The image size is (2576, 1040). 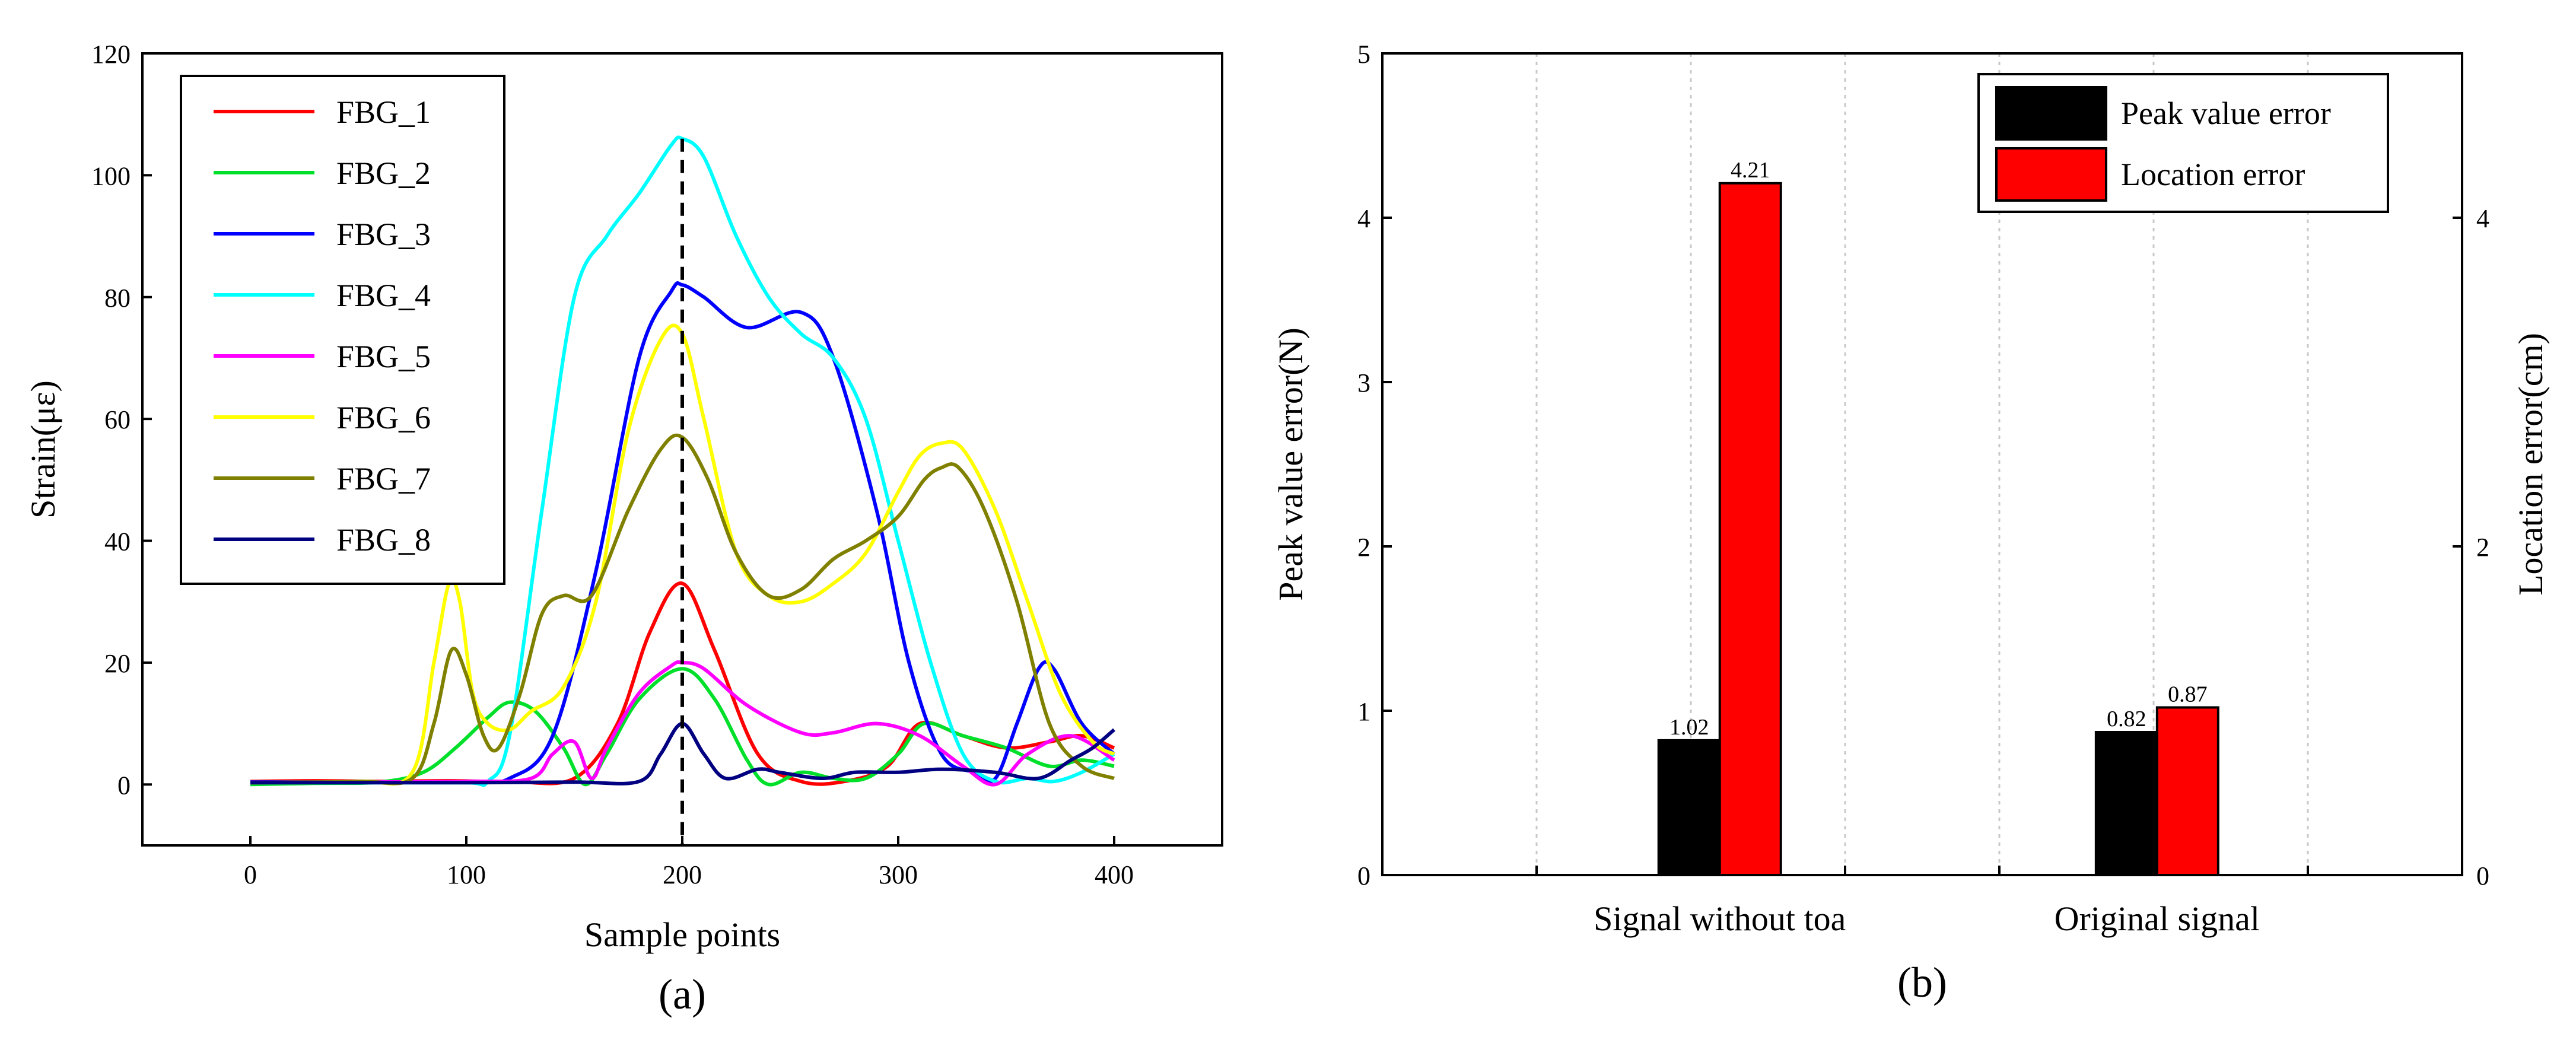 I want to click on a-legend: FBG_1 FBG_2 FBG_3 FBG_4 FBG_5 FBG_6 FBG_7 FBG_8, so click(x=342, y=330).